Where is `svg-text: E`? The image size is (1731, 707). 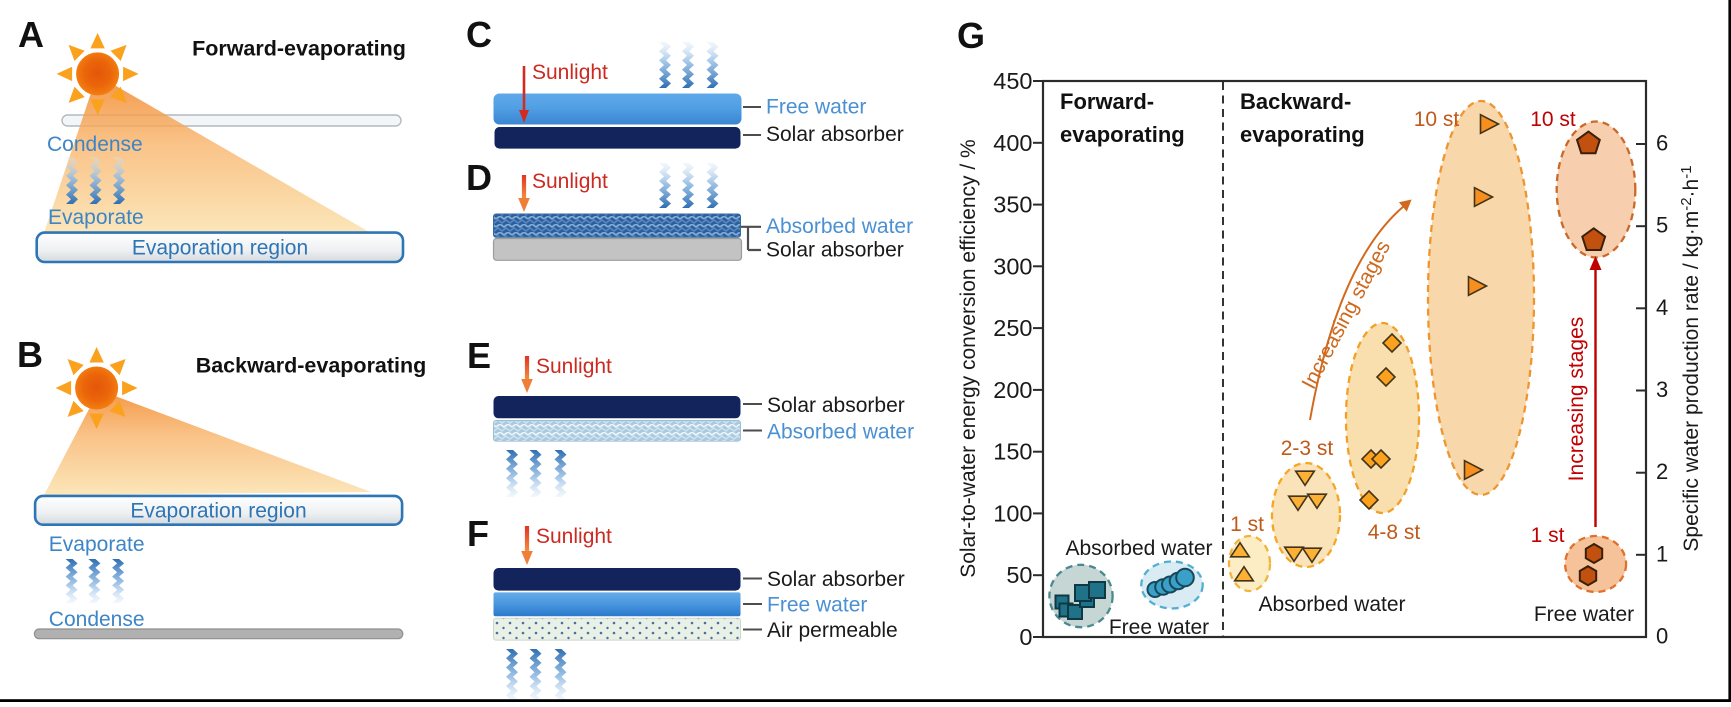
svg-text: E is located at coordinates (479, 355).